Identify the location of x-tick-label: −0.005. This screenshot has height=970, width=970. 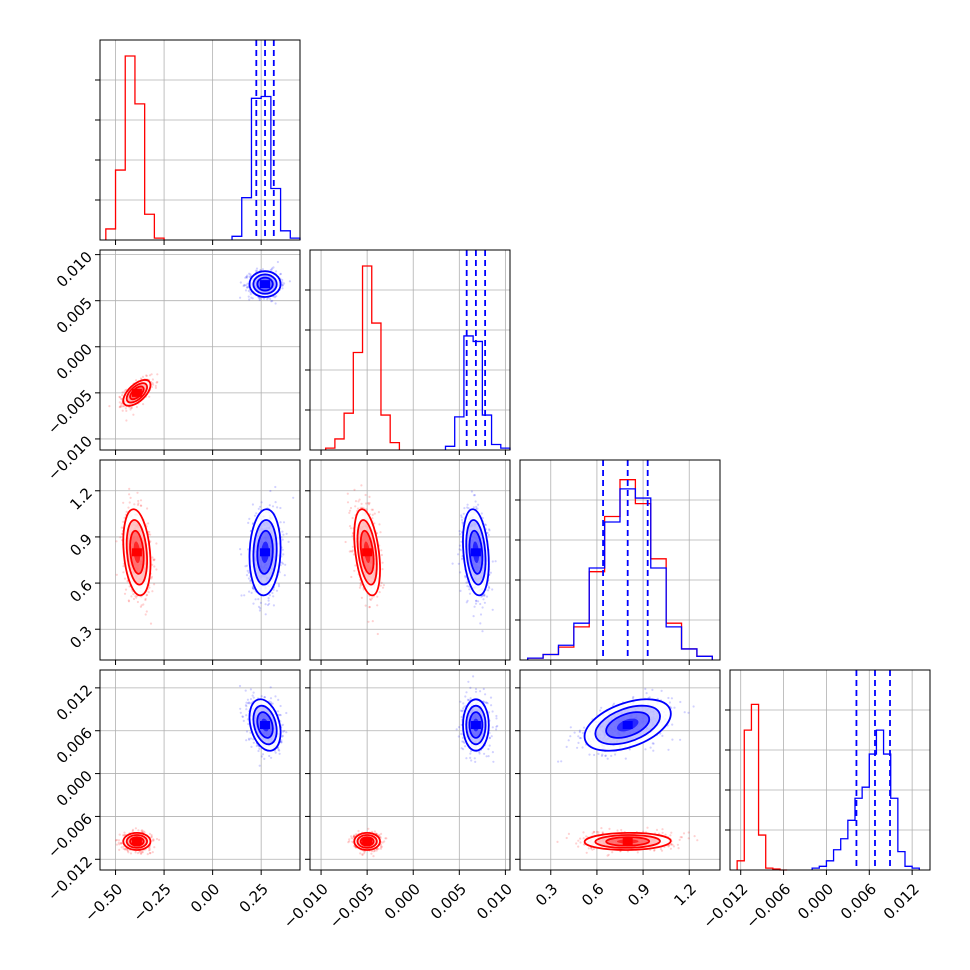
(352, 906).